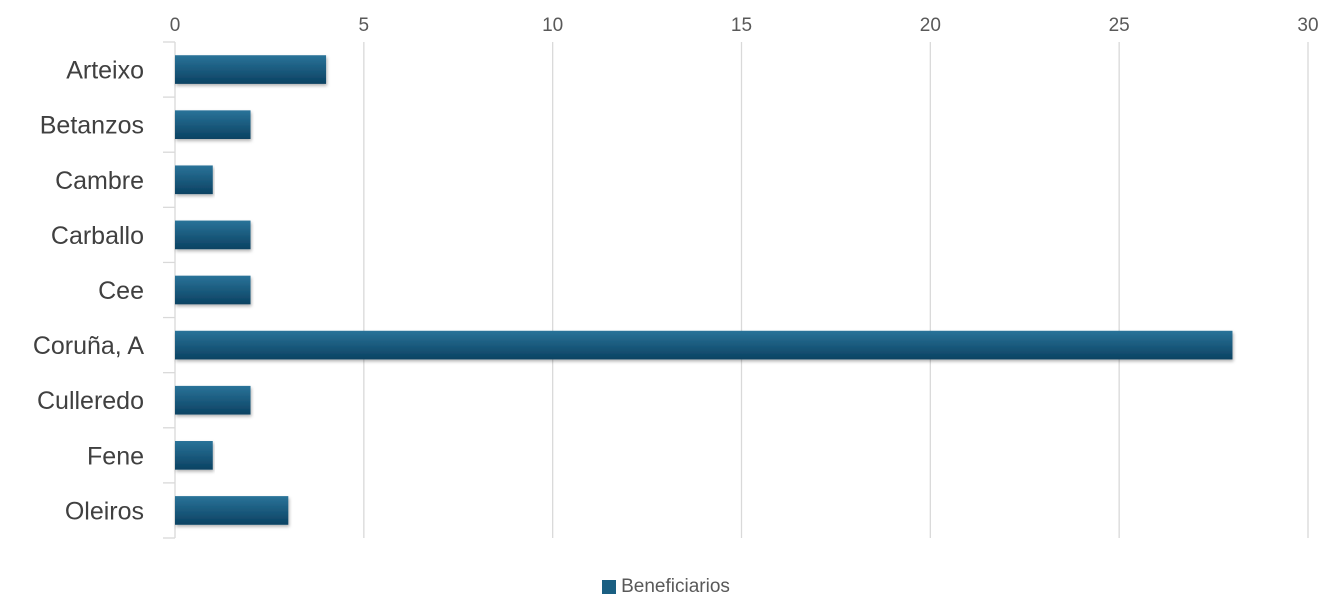 The width and height of the screenshot is (1332, 599). Describe the element at coordinates (105, 71) in the screenshot. I see `category-label: Arteixo` at that location.